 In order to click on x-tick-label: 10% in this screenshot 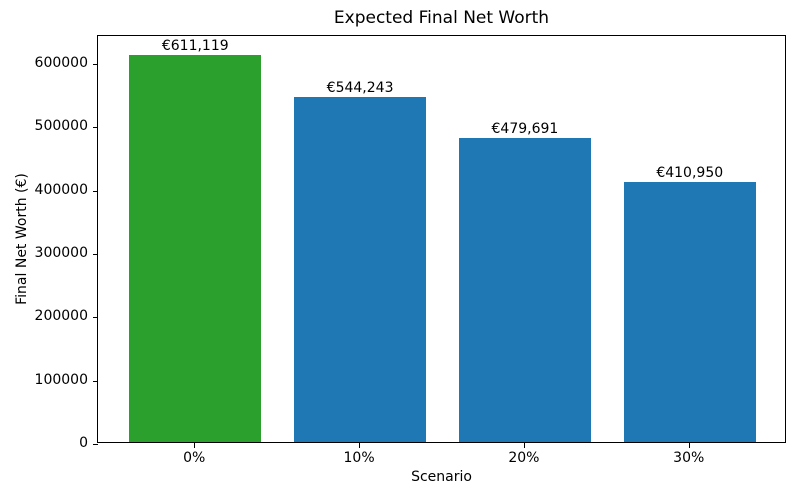, I will do `click(359, 458)`.